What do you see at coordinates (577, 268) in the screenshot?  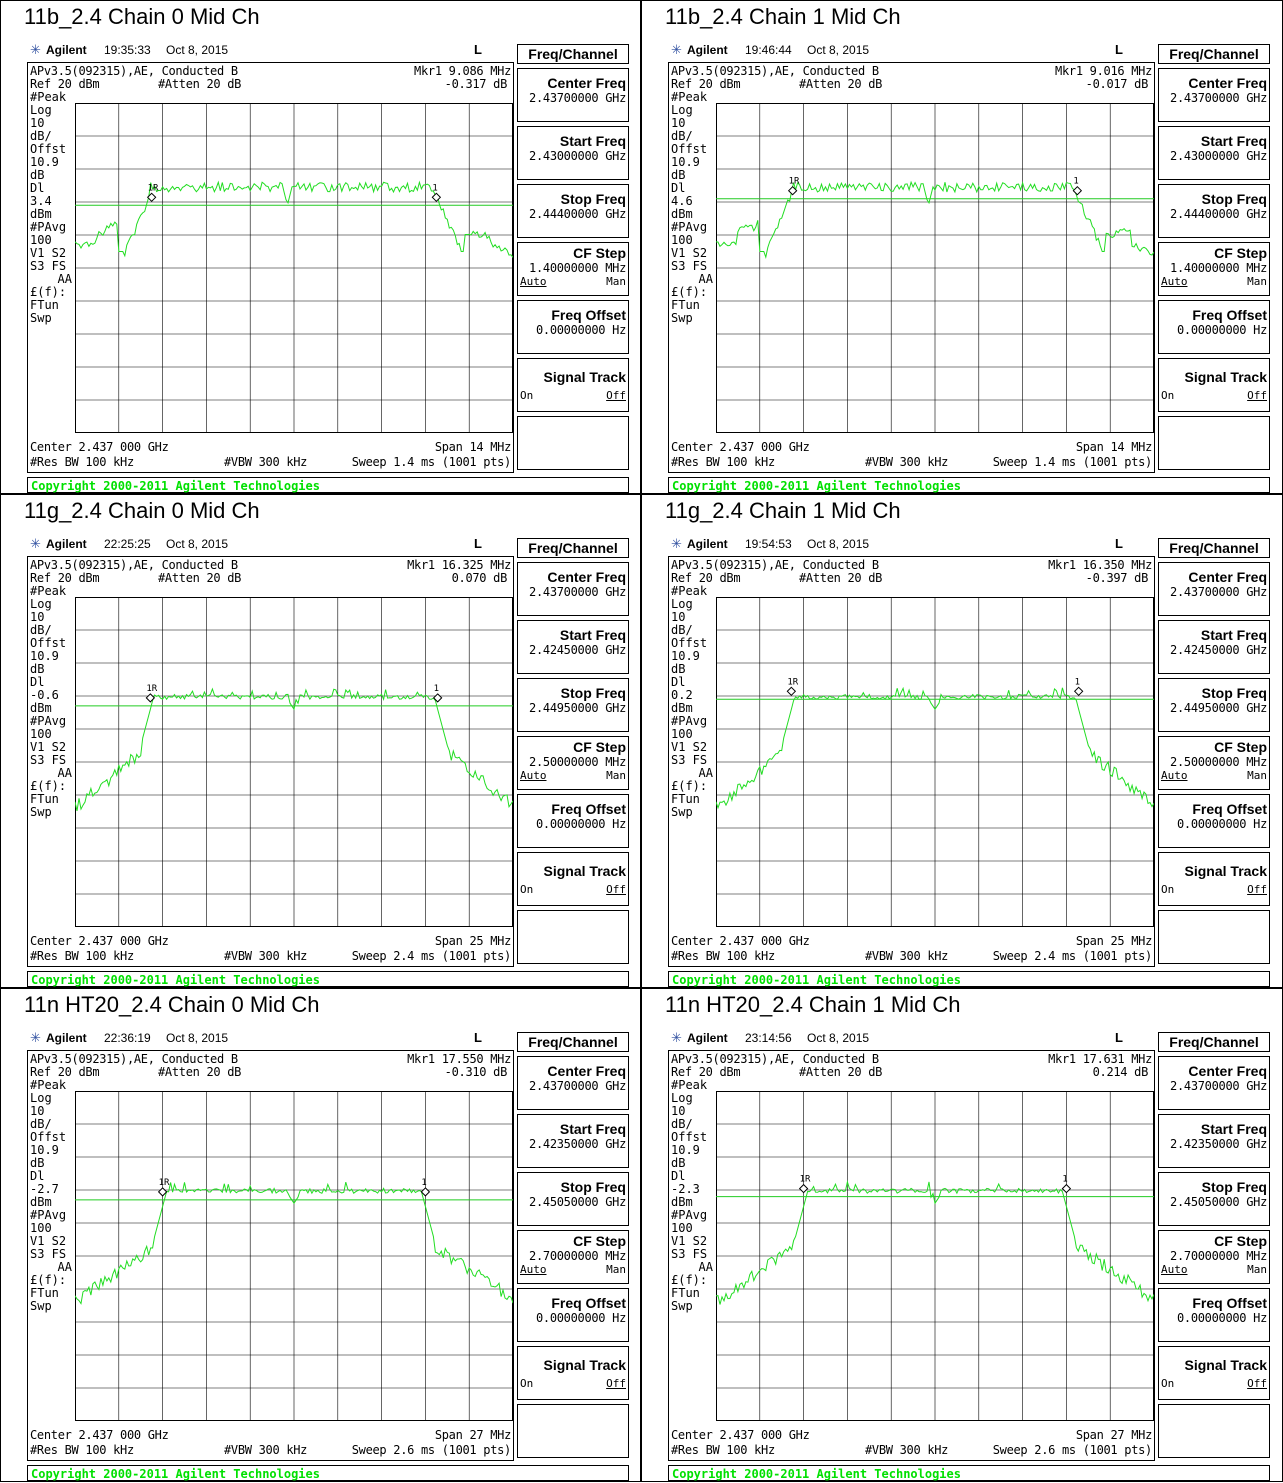 I see `softkey-value: 1.40000000 MHz` at bounding box center [577, 268].